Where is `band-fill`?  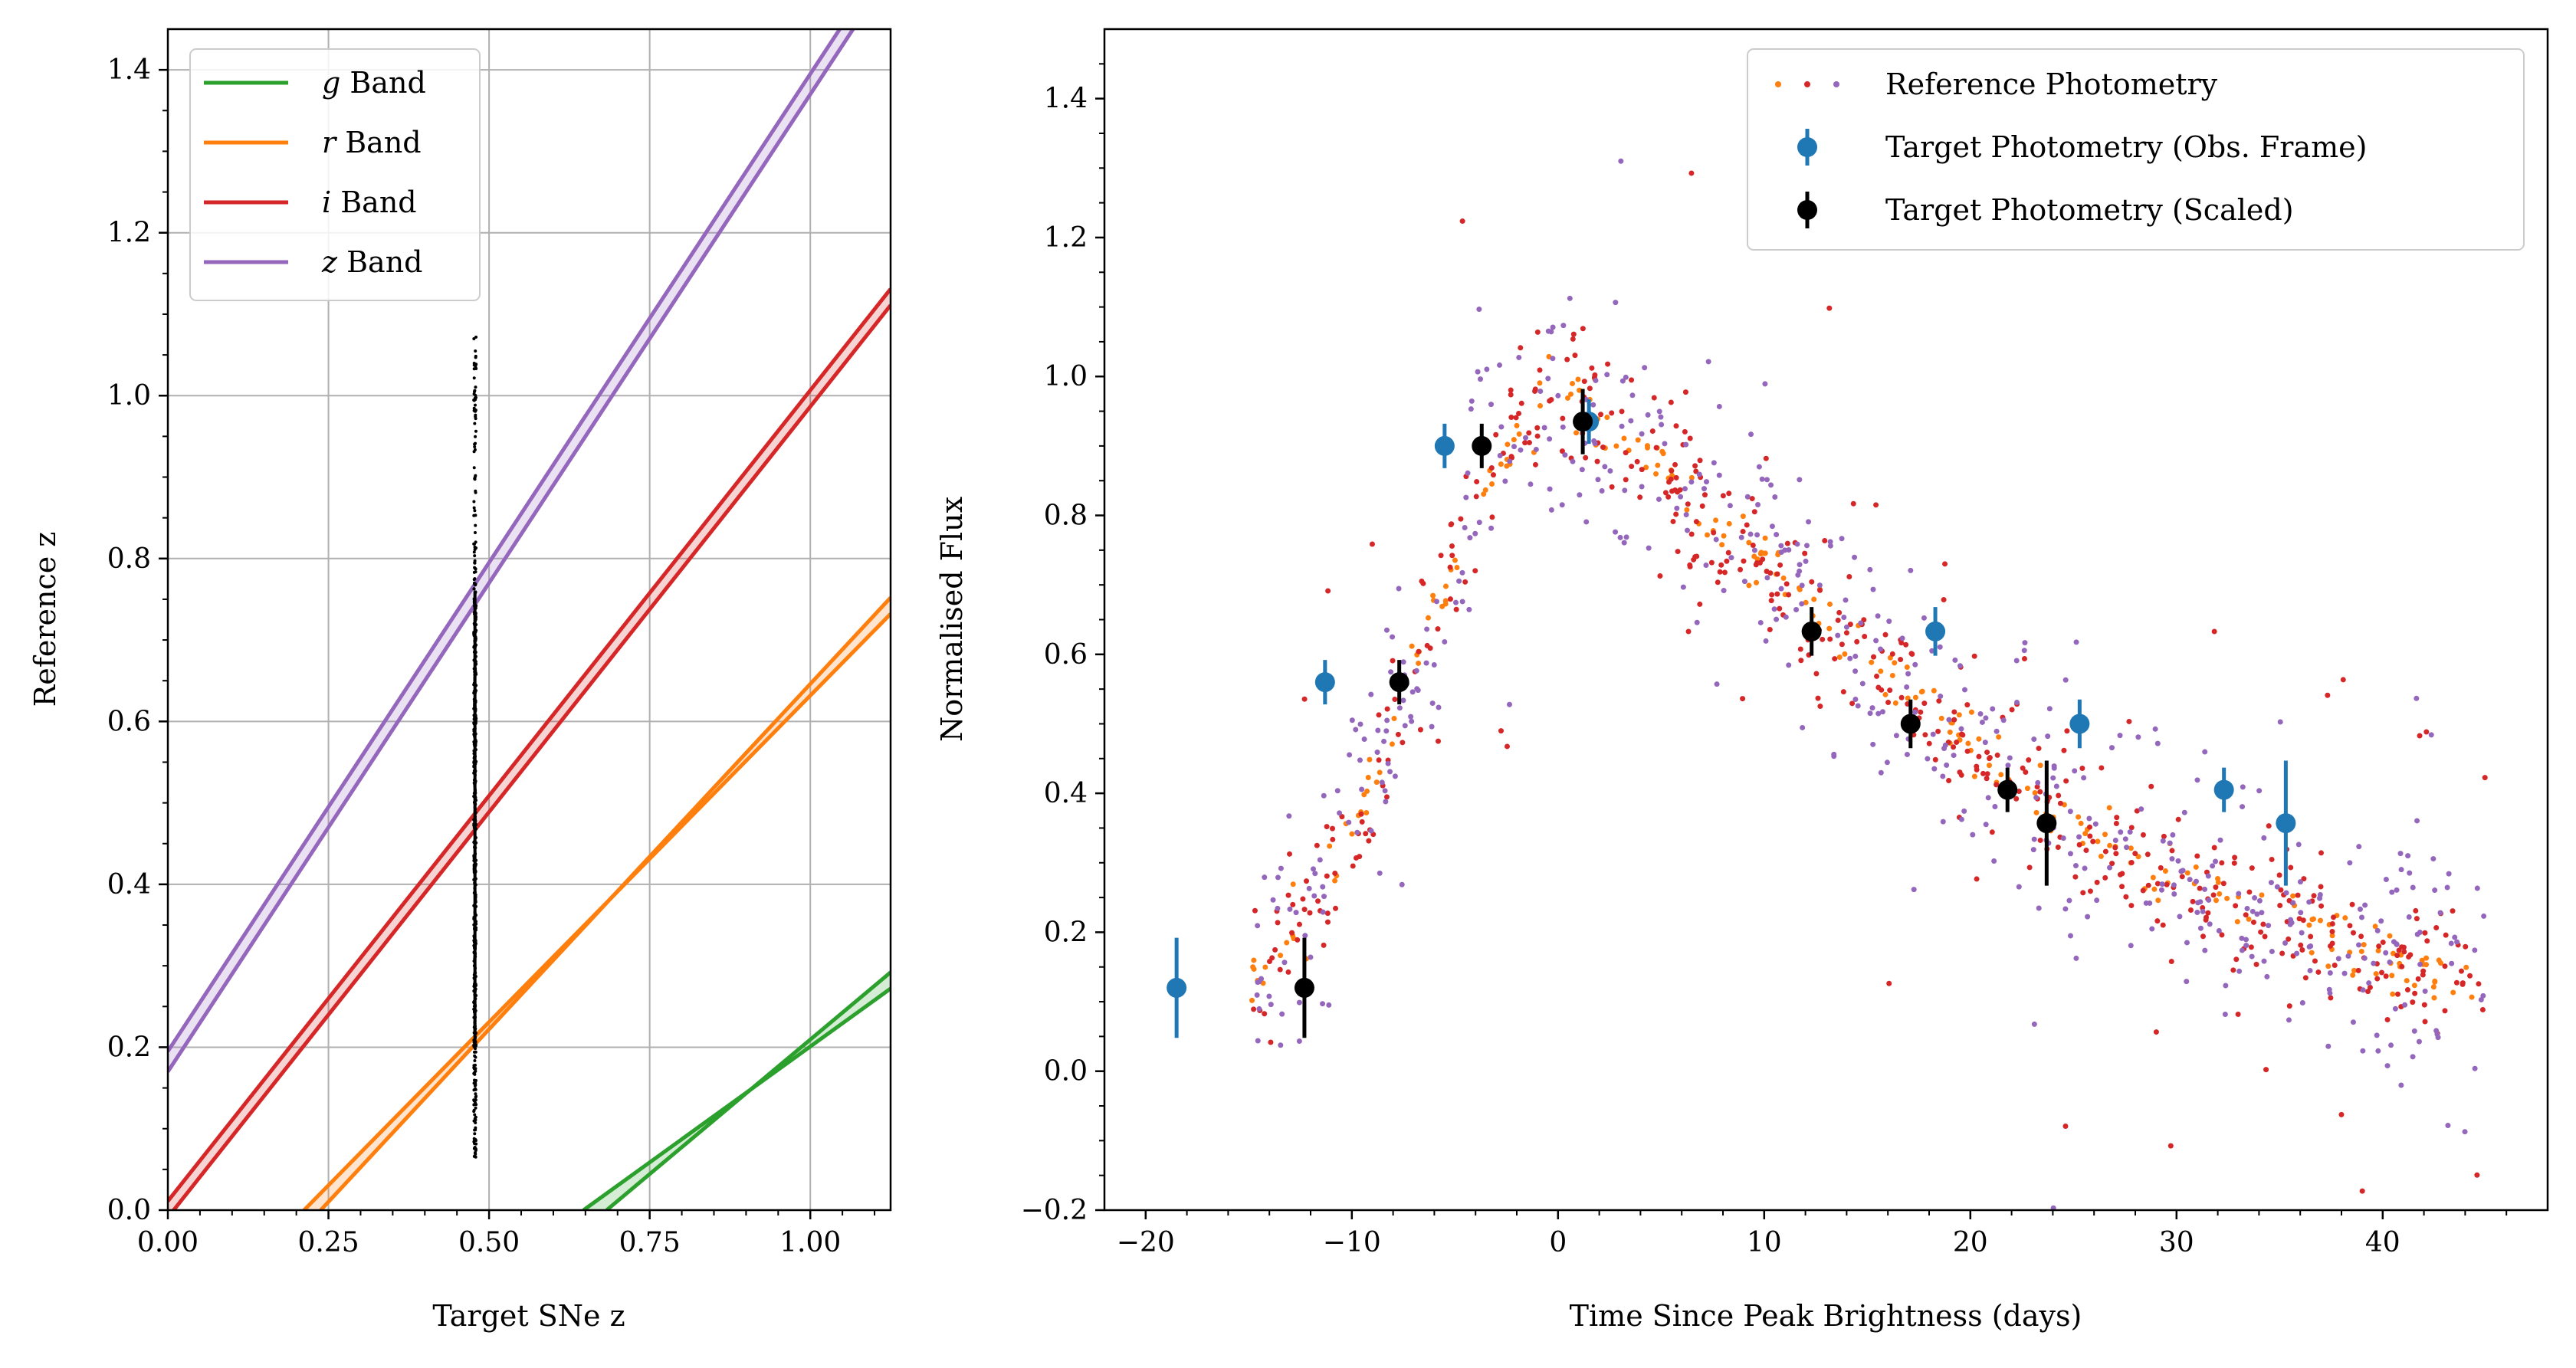 band-fill is located at coordinates (737, 1091).